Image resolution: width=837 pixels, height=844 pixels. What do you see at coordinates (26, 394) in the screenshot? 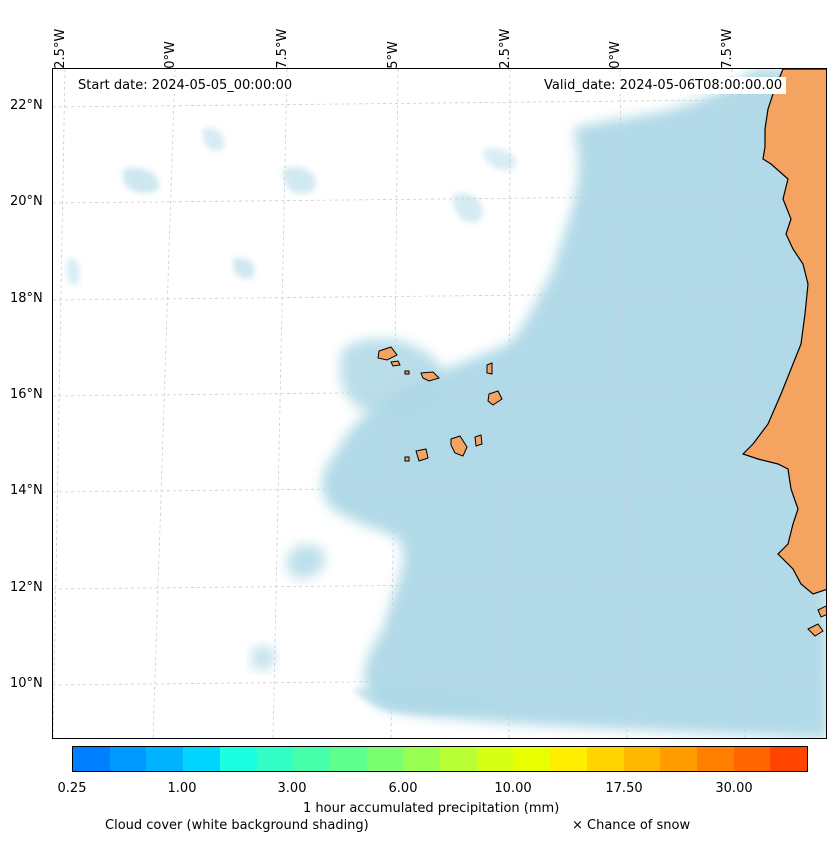
I see `lat-label-16n: 16°N` at bounding box center [26, 394].